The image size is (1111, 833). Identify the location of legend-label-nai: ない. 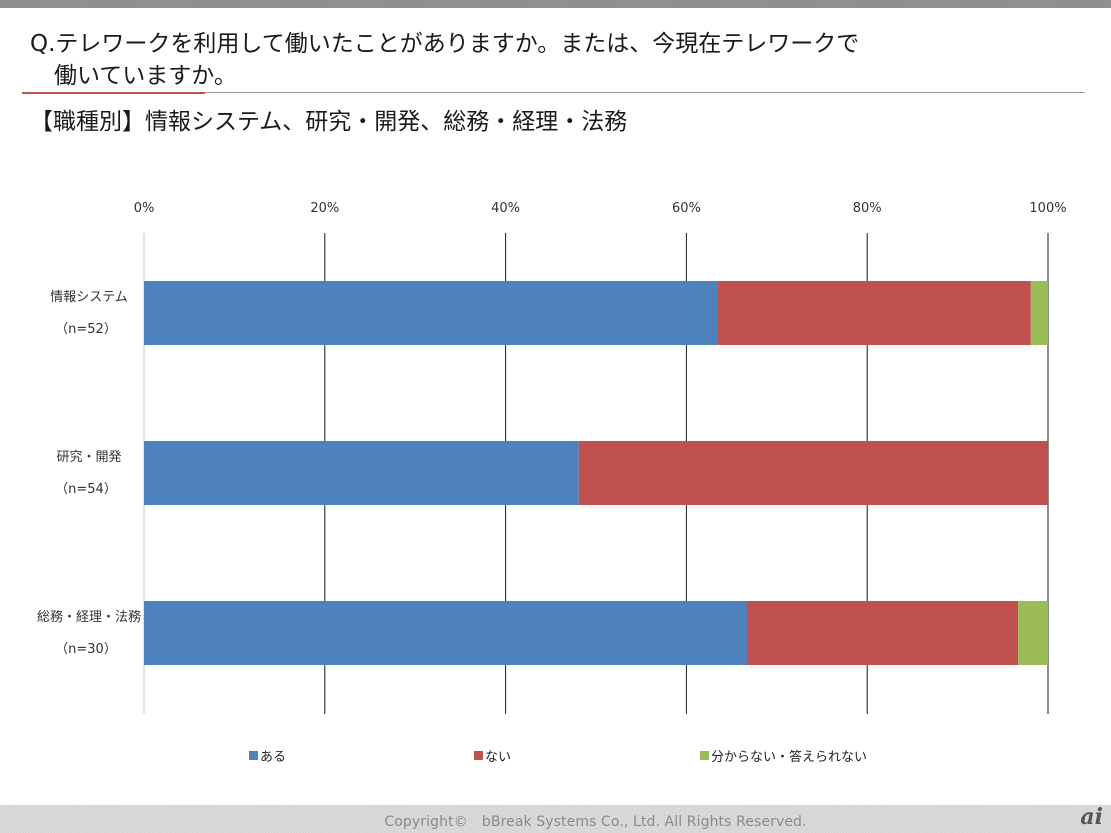
(498, 757).